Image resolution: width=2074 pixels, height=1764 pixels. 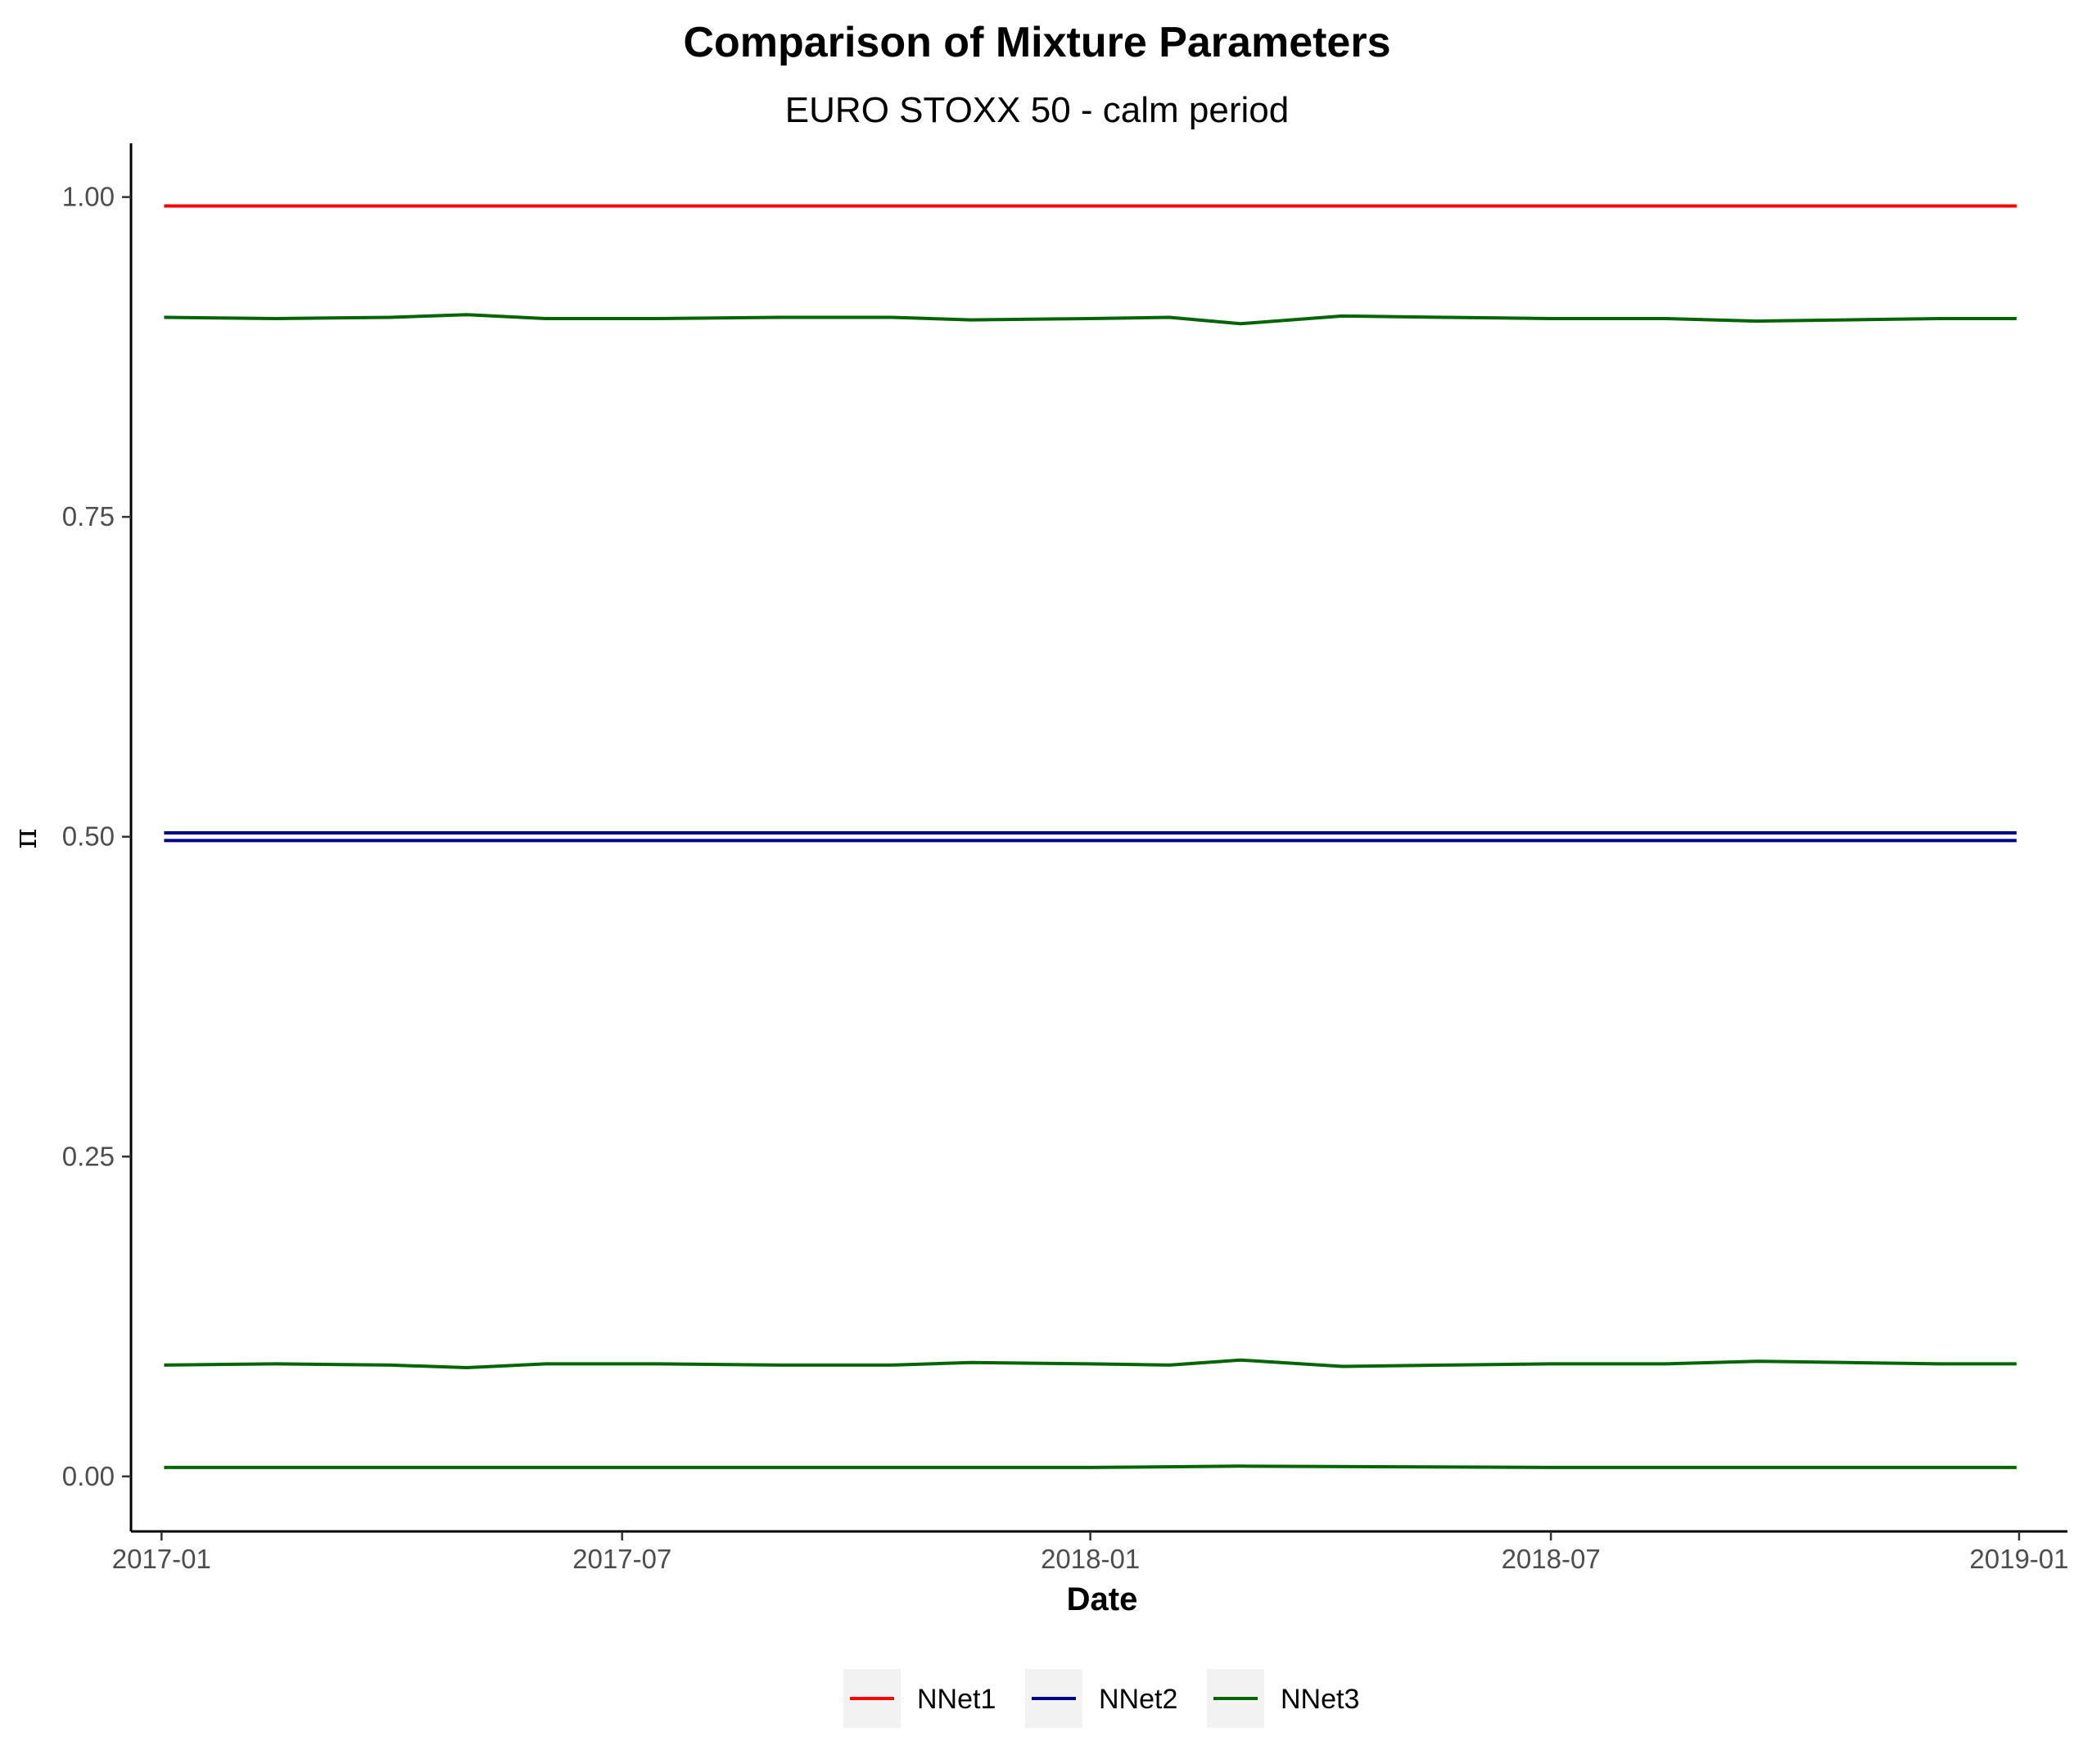 I want to click on chart-title: Comparison of Mixture Parameters, so click(x=1037, y=42).